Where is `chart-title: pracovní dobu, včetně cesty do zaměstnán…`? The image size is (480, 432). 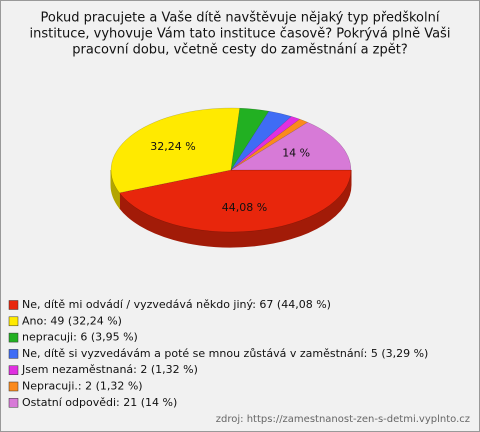
chart-title: pracovní dobu, včetně cesty do zaměstnán… is located at coordinates (239, 50).